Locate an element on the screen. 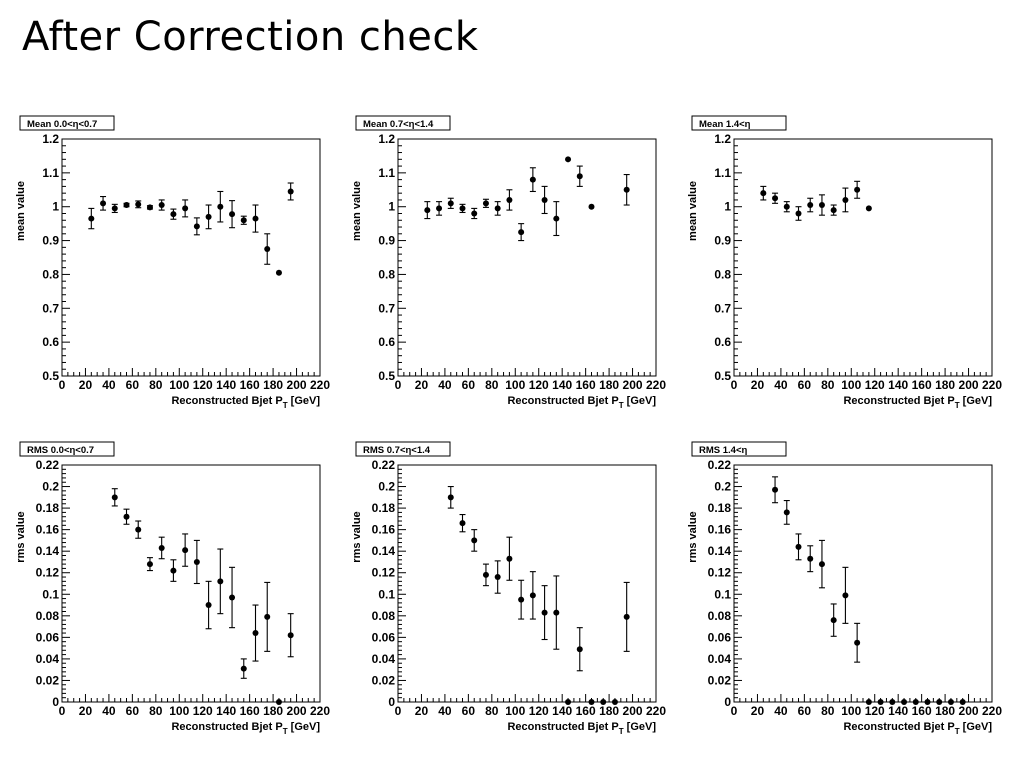 This screenshot has width=1024, height=768. panel-title: Mean 0.7<η<1.4 is located at coordinates (398, 124).